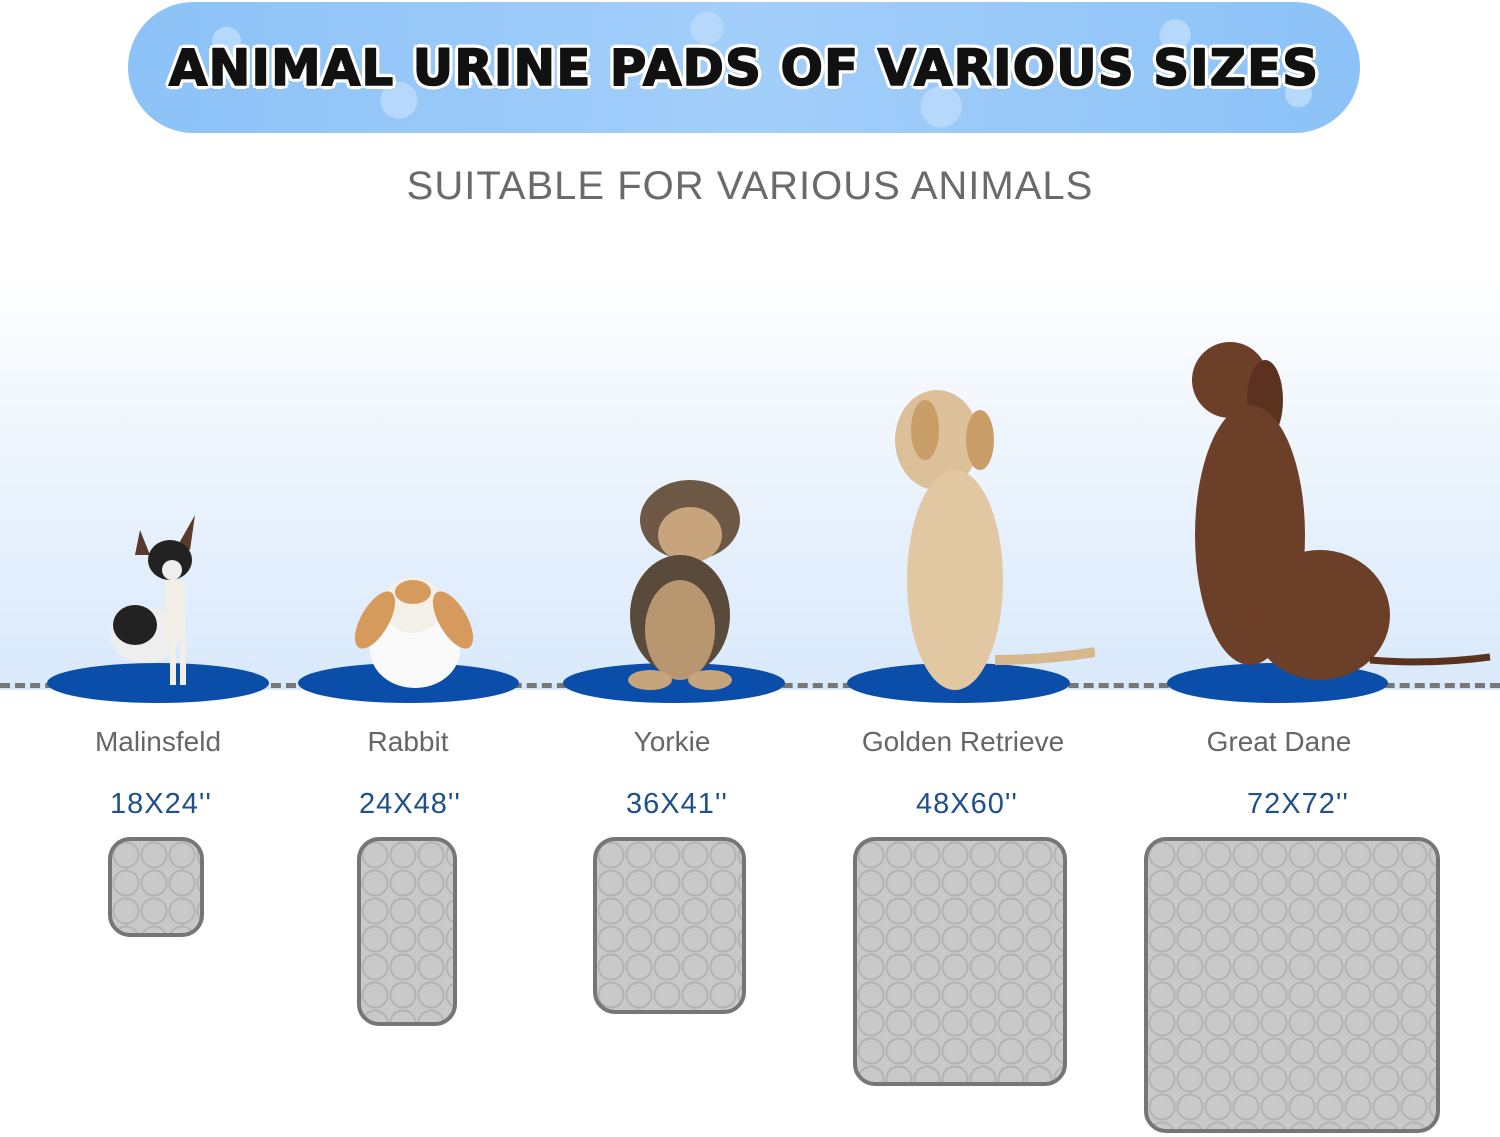  I want to click on pad-size-24x48: 24X48'', so click(410, 804).